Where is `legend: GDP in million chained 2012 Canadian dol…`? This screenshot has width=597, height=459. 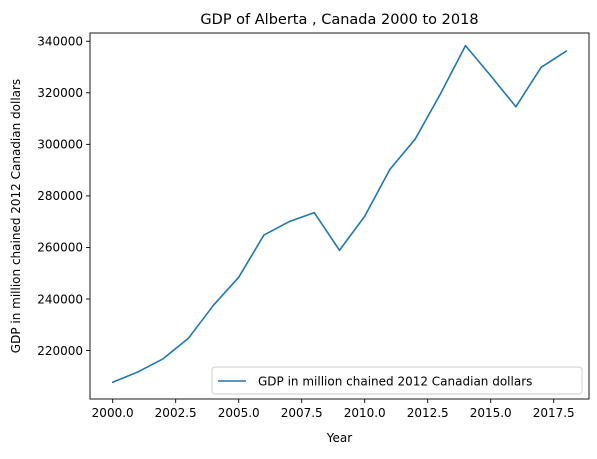
legend: GDP in million chained 2012 Canadian dol… is located at coordinates (397, 380).